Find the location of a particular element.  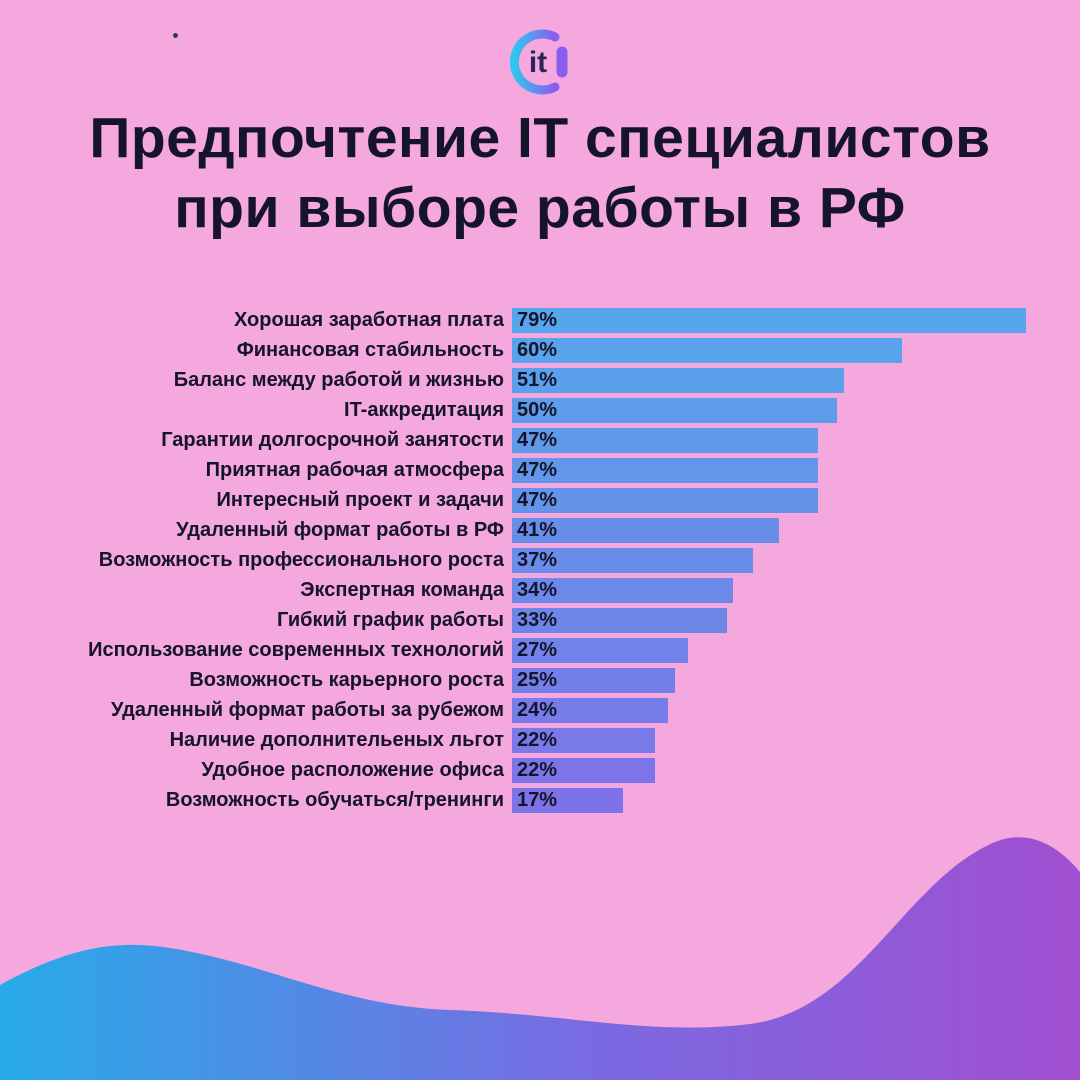

bar-label: Наличие дополнительеных льгот is located at coordinates (336, 739).